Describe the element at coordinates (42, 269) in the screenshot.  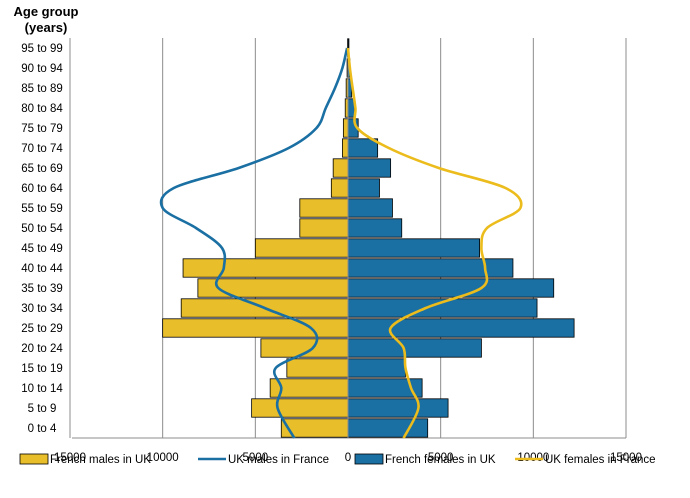
I see `y-tick-label: 40 to 44` at that location.